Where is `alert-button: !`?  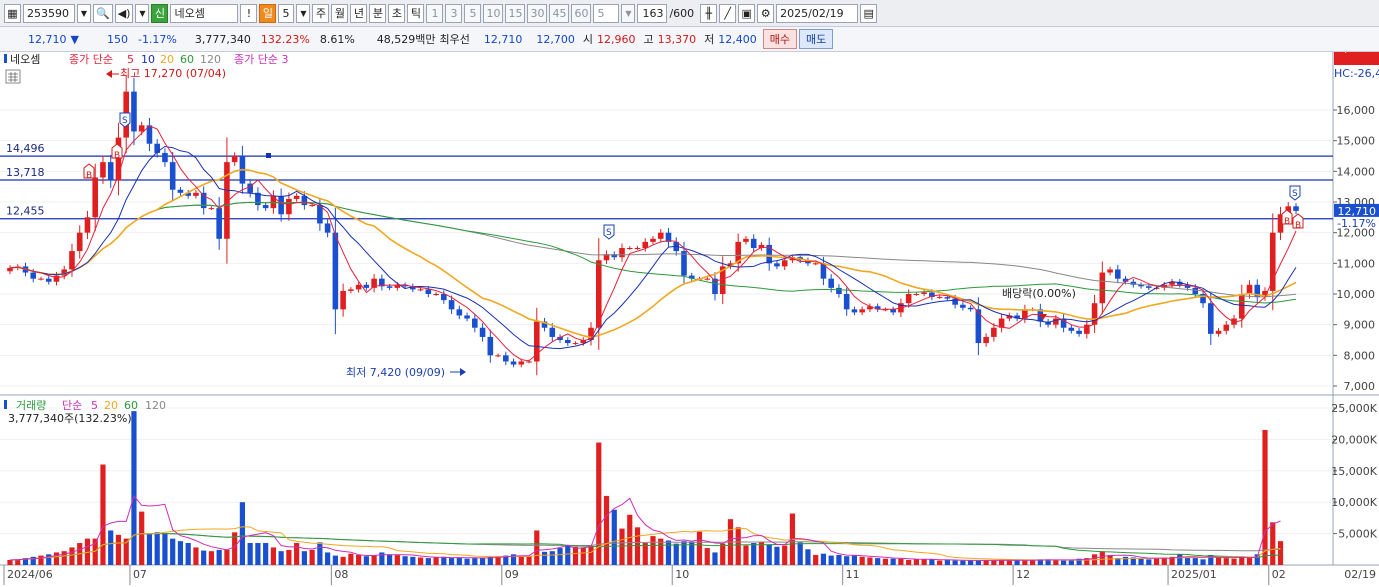
alert-button: ! is located at coordinates (249, 13).